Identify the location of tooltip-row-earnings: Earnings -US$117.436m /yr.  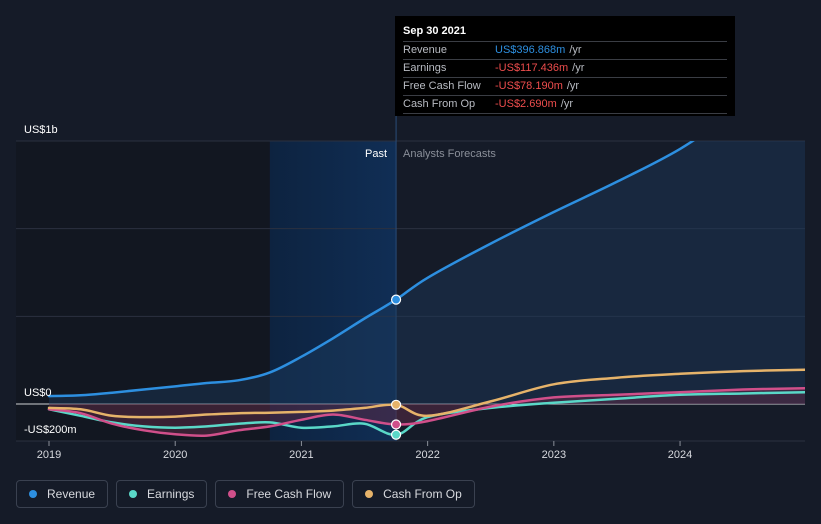
(565, 69).